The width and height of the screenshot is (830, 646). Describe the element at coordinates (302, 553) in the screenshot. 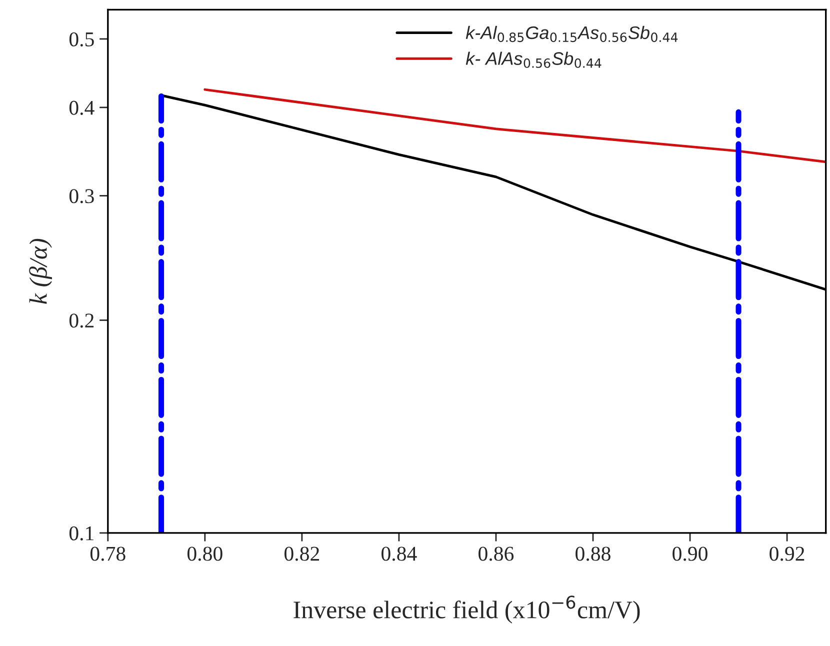

I see `x-tick-label: 0.82` at that location.